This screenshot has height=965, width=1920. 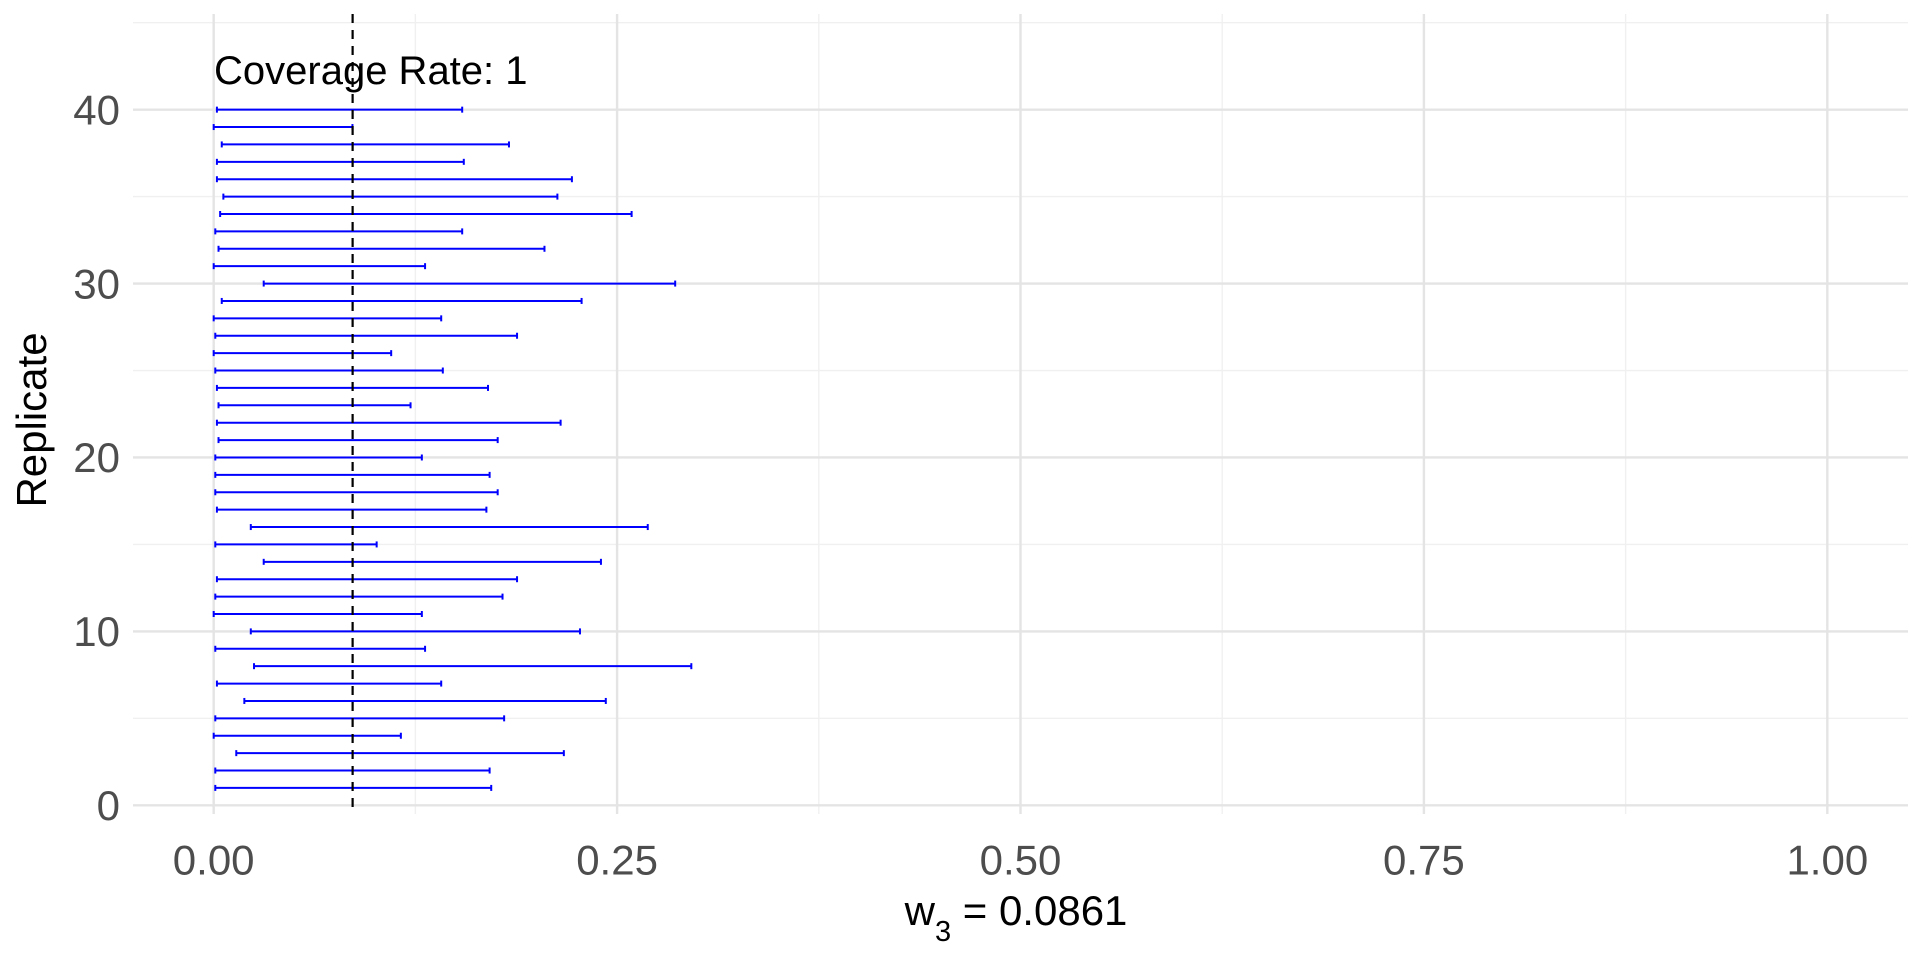 What do you see at coordinates (943, 932) in the screenshot?
I see `x-axis-label-subscript: 3` at bounding box center [943, 932].